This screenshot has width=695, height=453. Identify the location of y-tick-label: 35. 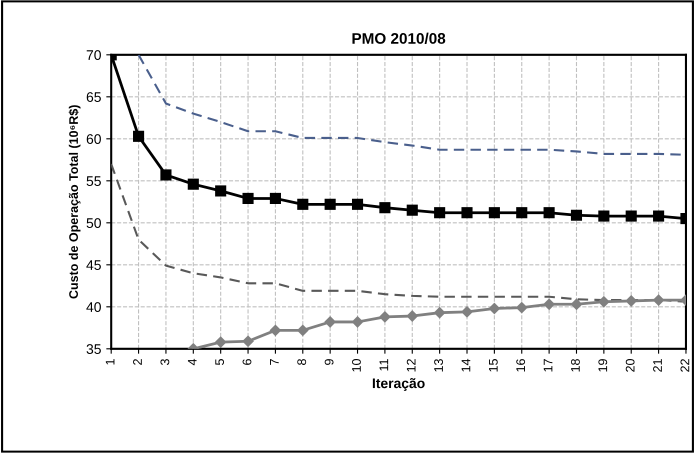
(93, 349).